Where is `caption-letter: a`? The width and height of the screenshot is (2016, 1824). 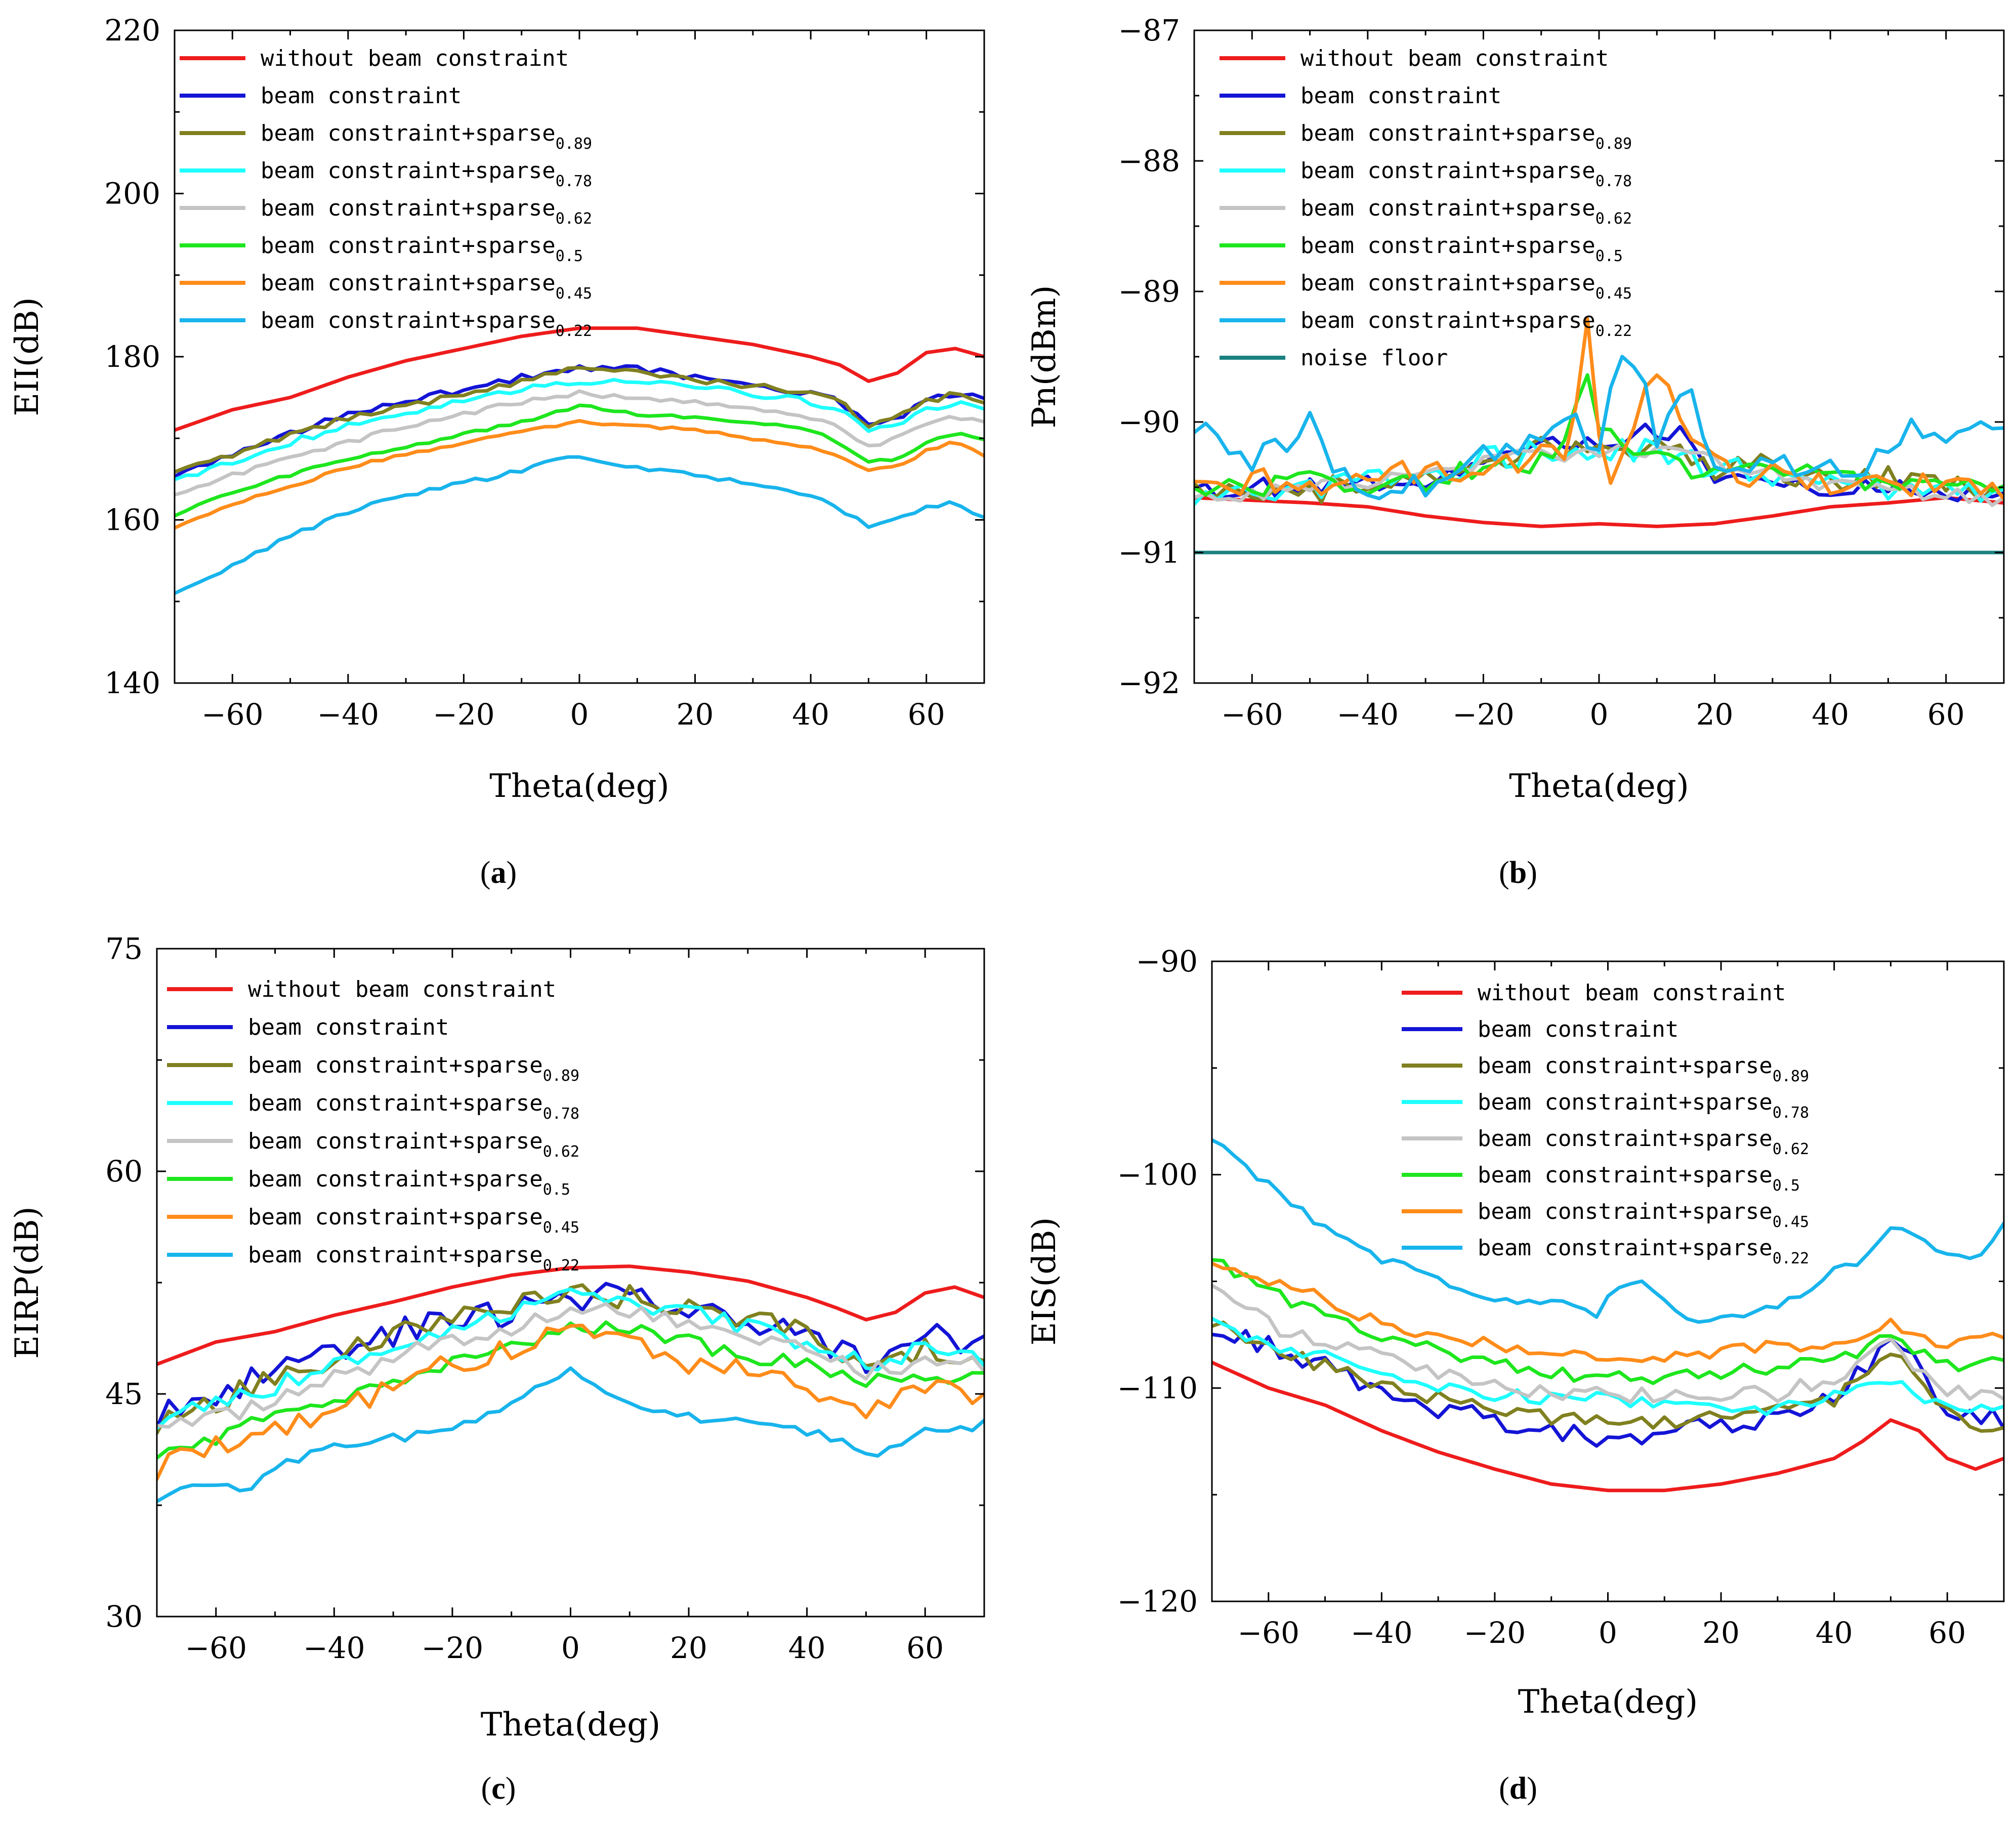 caption-letter: a is located at coordinates (499, 873).